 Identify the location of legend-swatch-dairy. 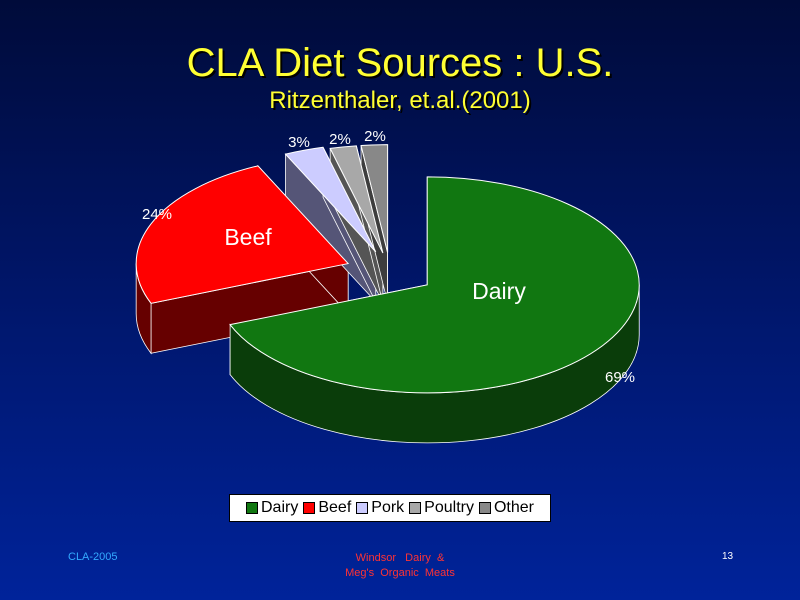
(252, 508).